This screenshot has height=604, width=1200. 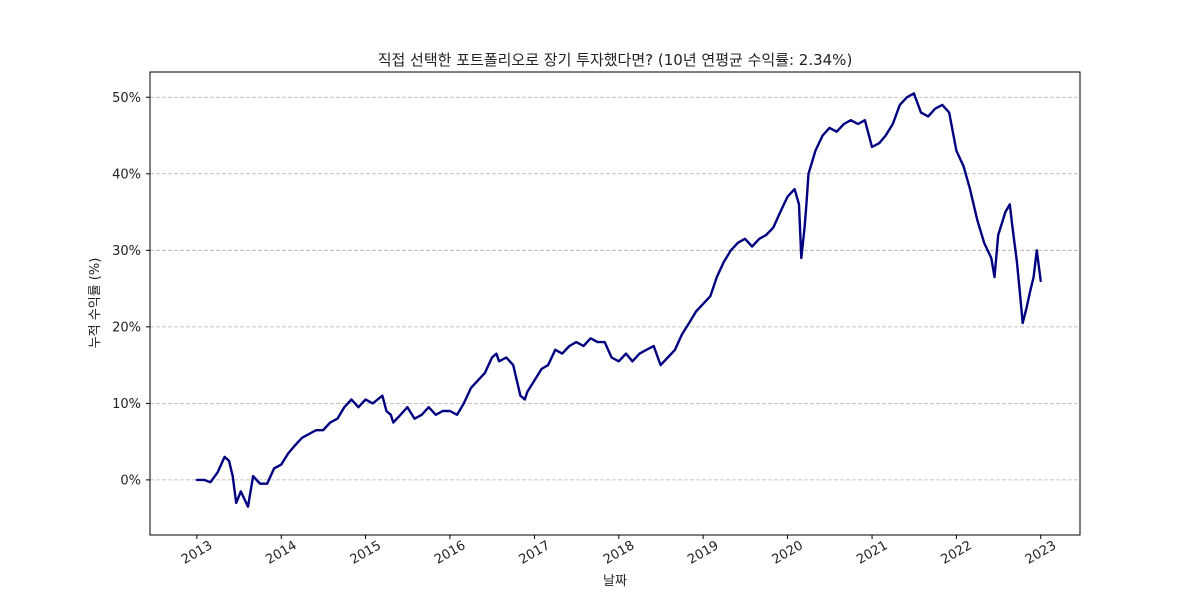 I want to click on x-axis-label: 날짜, so click(x=615, y=581).